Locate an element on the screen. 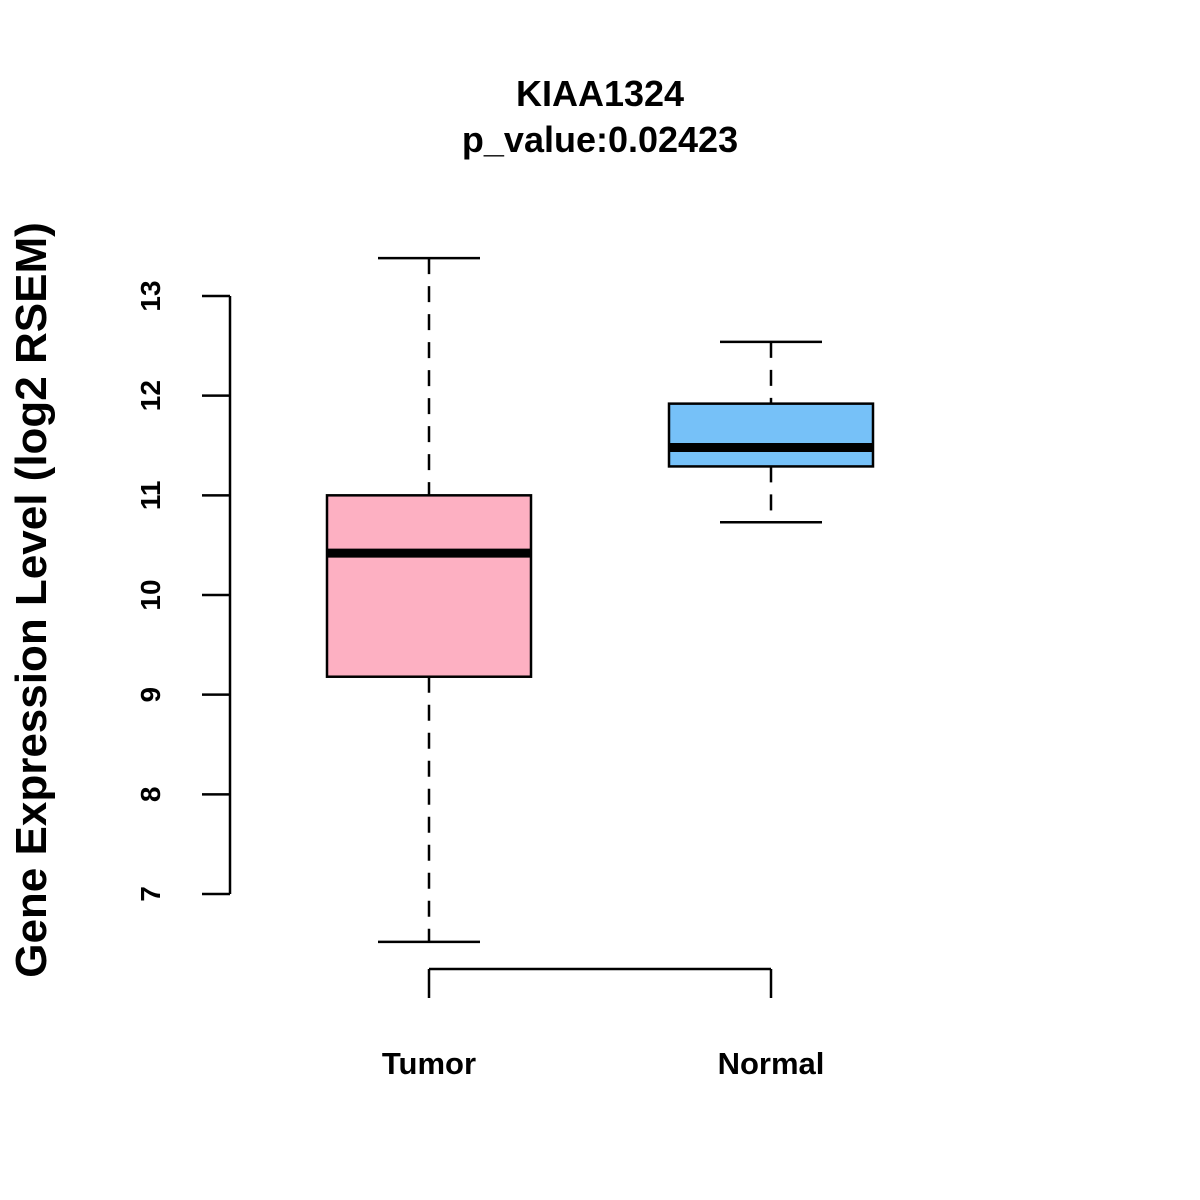  y-tick-label: 12 is located at coordinates (150, 395).